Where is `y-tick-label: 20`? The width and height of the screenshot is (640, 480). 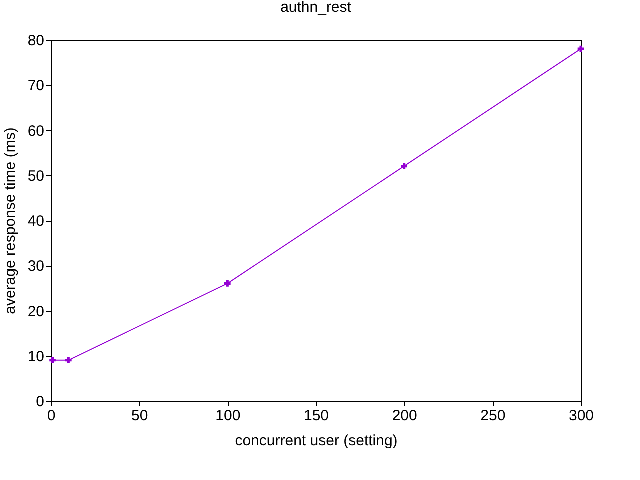 y-tick-label: 20 is located at coordinates (36, 311).